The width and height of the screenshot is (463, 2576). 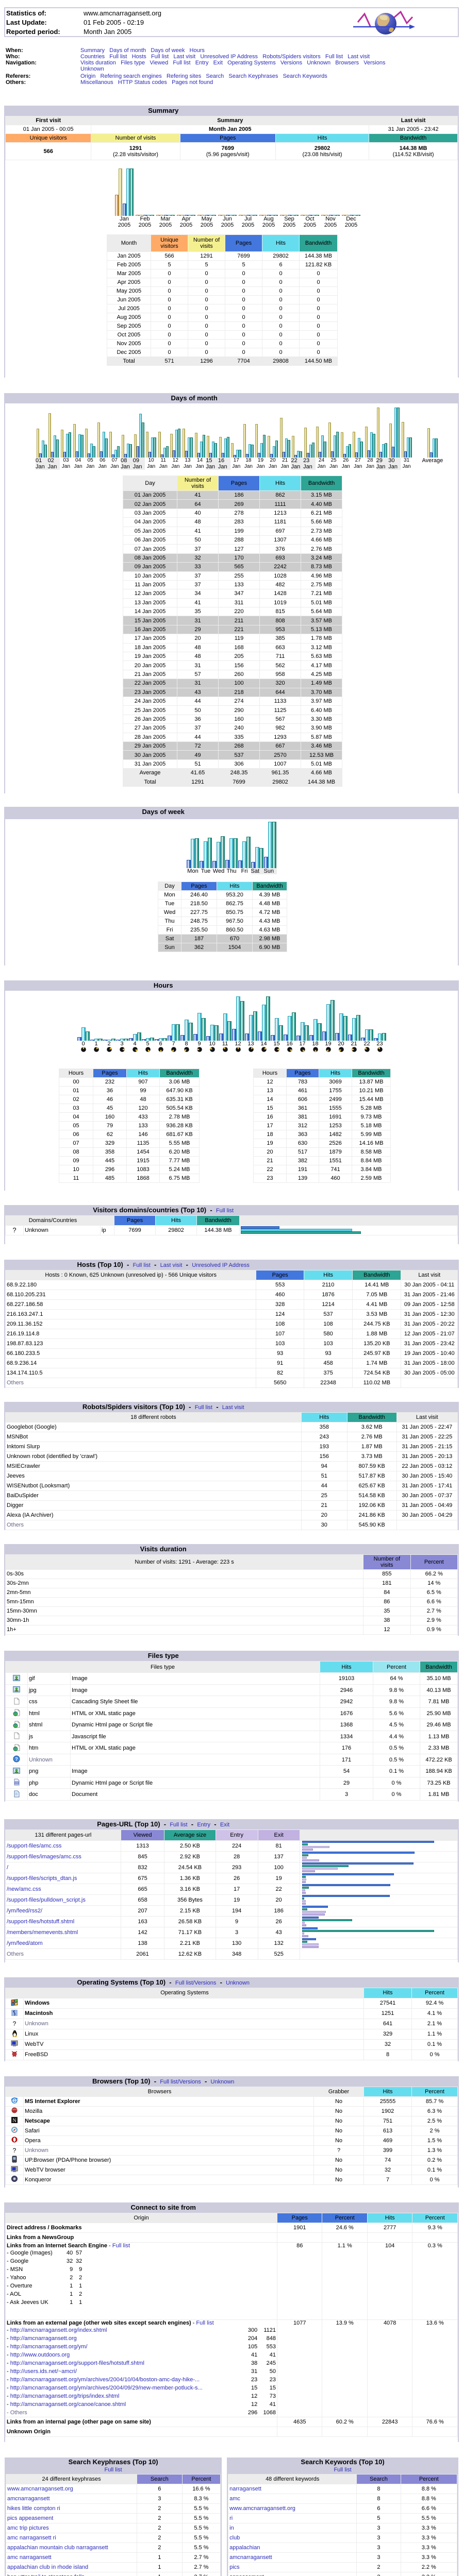 What do you see at coordinates (14, 2121) in the screenshot?
I see `svg-text: N` at bounding box center [14, 2121].